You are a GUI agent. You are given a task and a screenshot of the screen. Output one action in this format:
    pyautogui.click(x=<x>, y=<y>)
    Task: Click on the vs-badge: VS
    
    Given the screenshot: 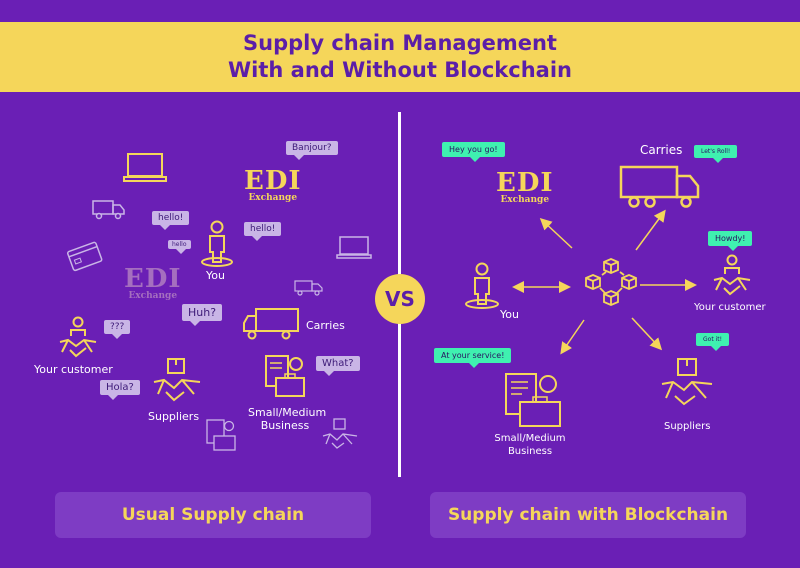 What is the action you would take?
    pyautogui.click(x=400, y=299)
    